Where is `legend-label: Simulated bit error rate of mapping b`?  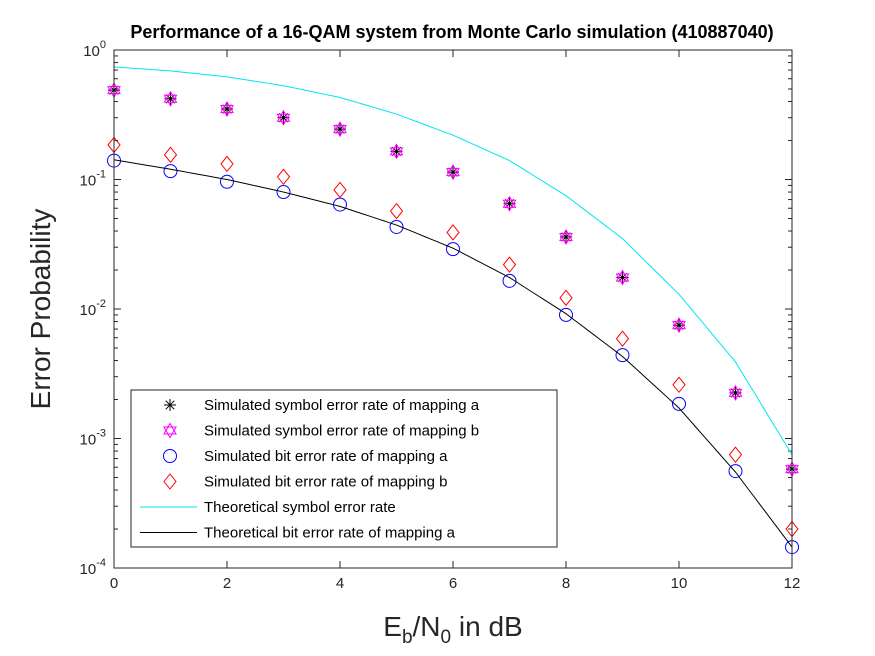 legend-label: Simulated bit error rate of mapping b is located at coordinates (325, 482).